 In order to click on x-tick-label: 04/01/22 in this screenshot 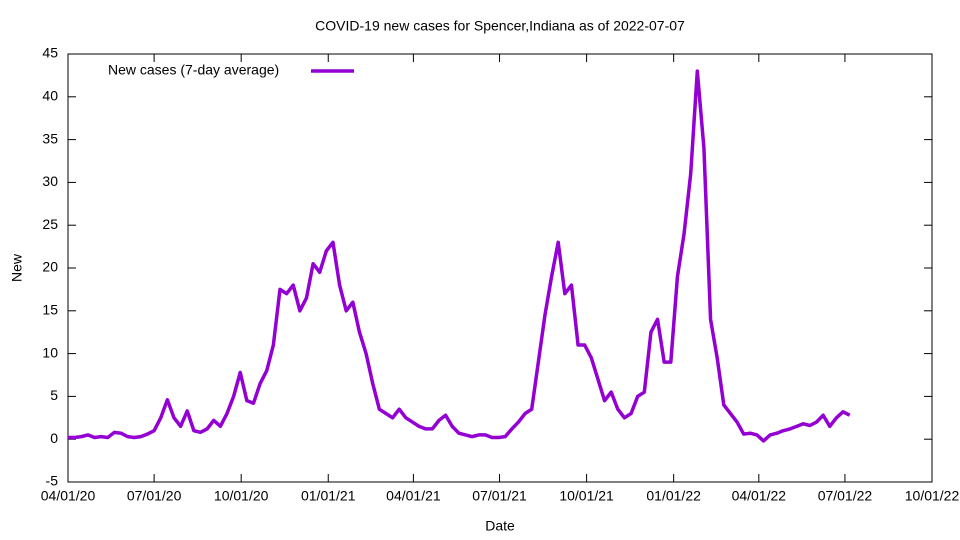, I will do `click(759, 496)`.